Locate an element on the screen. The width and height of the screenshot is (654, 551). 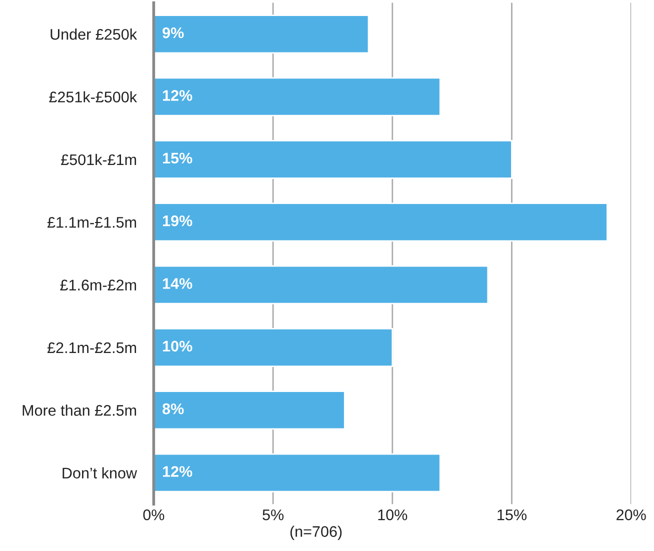
y-tick-label: More than £2.5m is located at coordinates (79, 410).